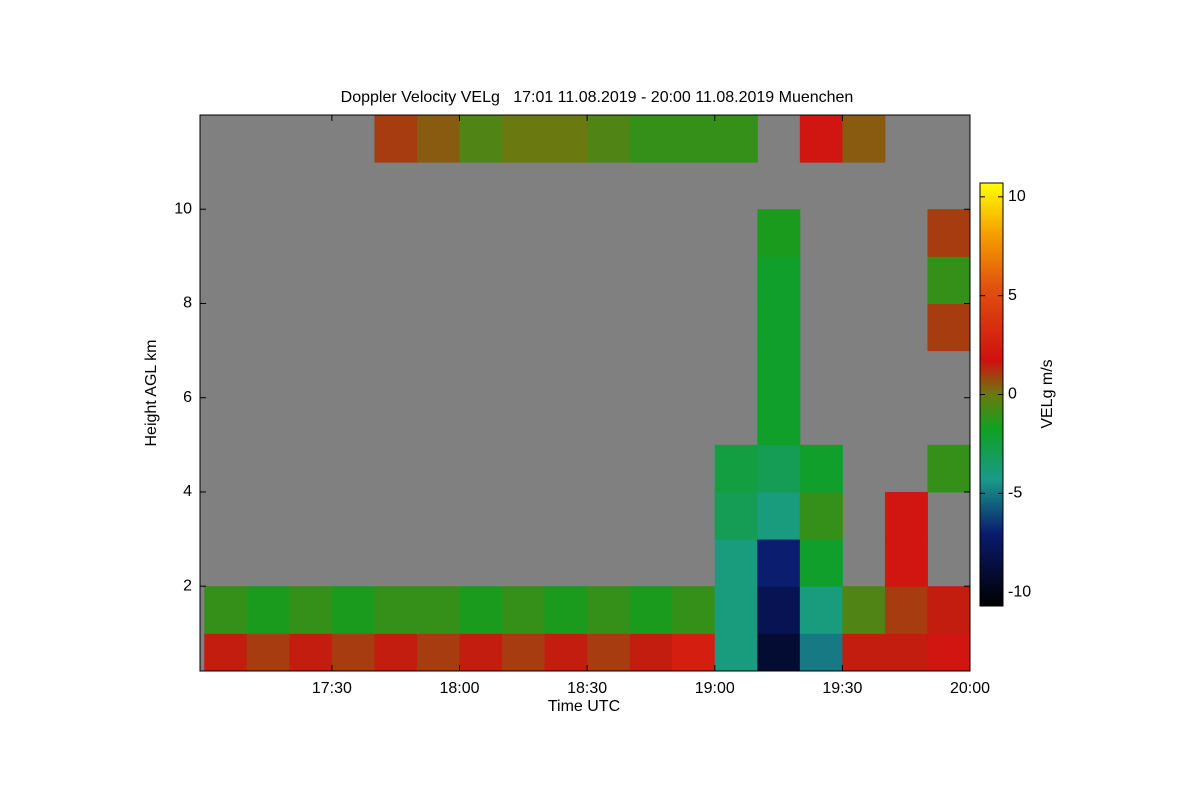 The height and width of the screenshot is (800, 1200). What do you see at coordinates (1047, 393) in the screenshot?
I see `colorbar-label: VELg m/s` at bounding box center [1047, 393].